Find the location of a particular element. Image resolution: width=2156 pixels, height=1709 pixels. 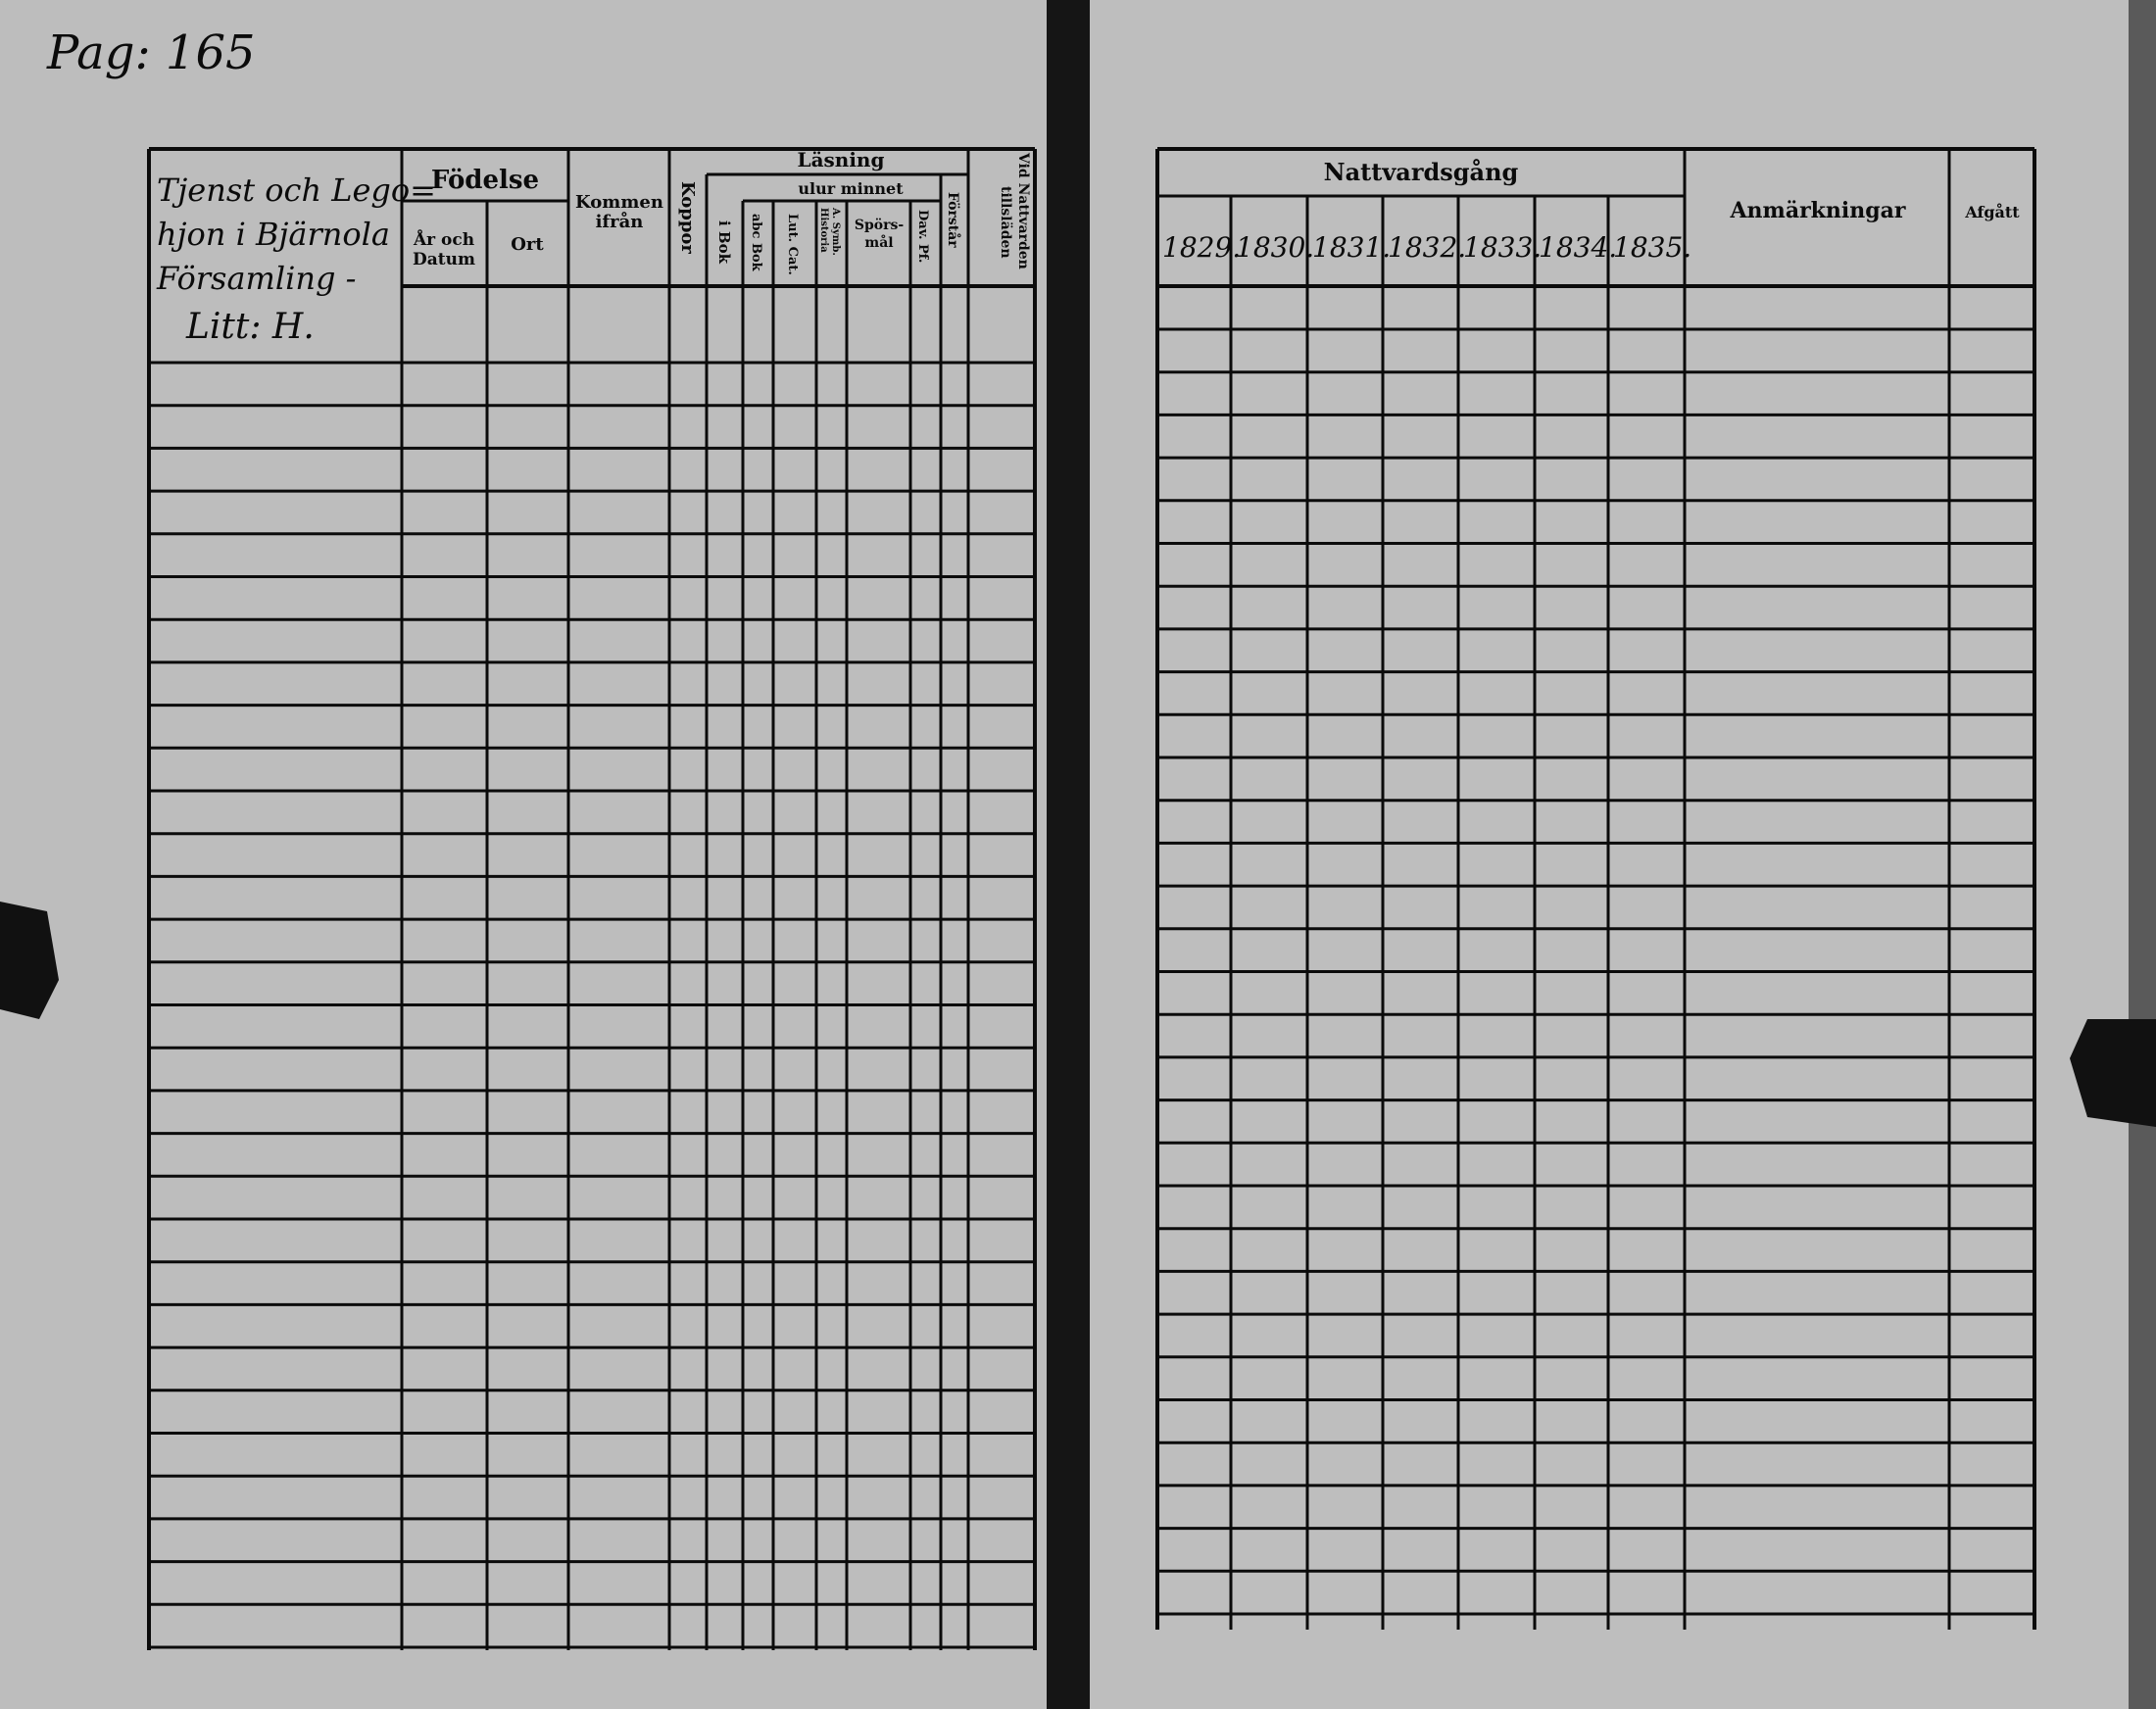

left-clip is located at coordinates (29, 961).